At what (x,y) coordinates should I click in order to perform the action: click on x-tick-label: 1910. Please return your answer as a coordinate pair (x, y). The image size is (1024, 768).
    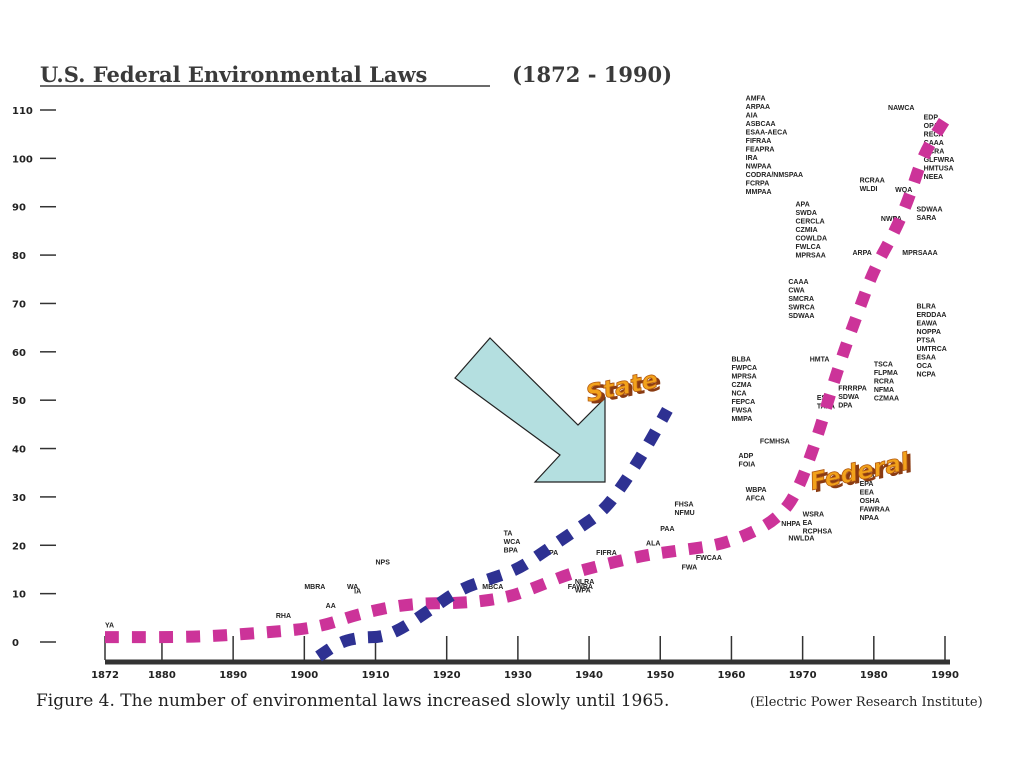
    Looking at the image, I should click on (376, 675).